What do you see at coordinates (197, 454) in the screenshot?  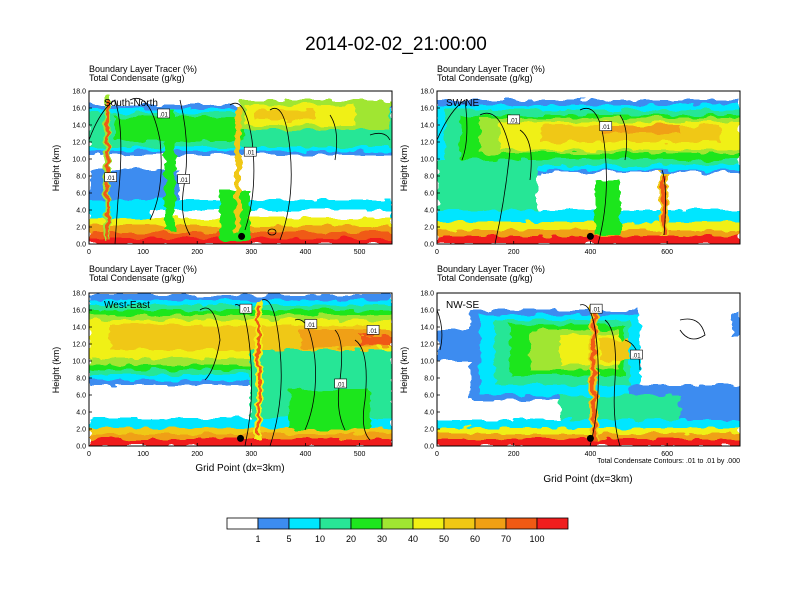 I see `x-tick-label: 200` at bounding box center [197, 454].